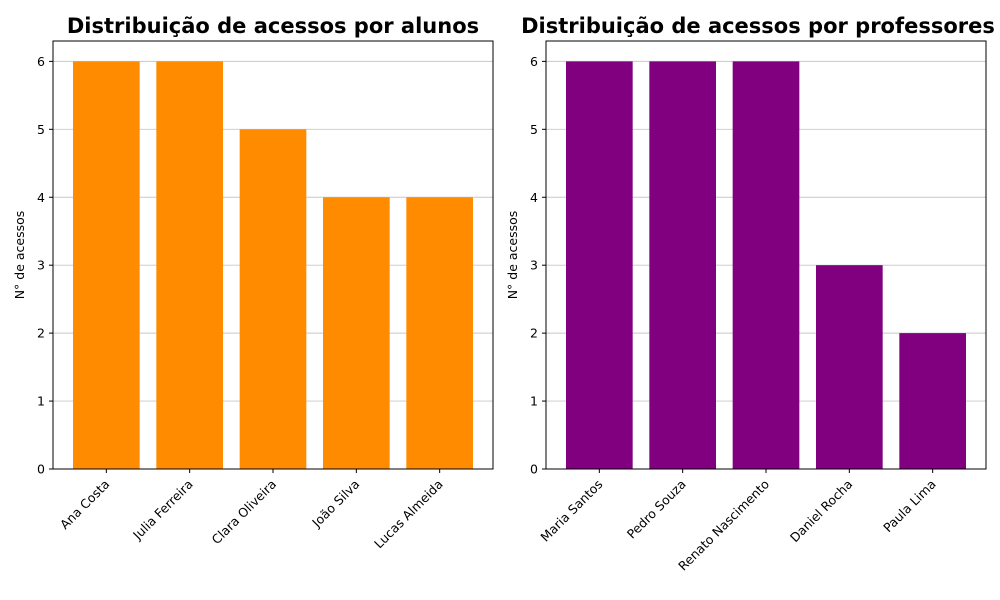 The width and height of the screenshot is (1000, 600). Describe the element at coordinates (758, 26) in the screenshot. I see `chart-title: Distribuição de acessos por professores` at that location.